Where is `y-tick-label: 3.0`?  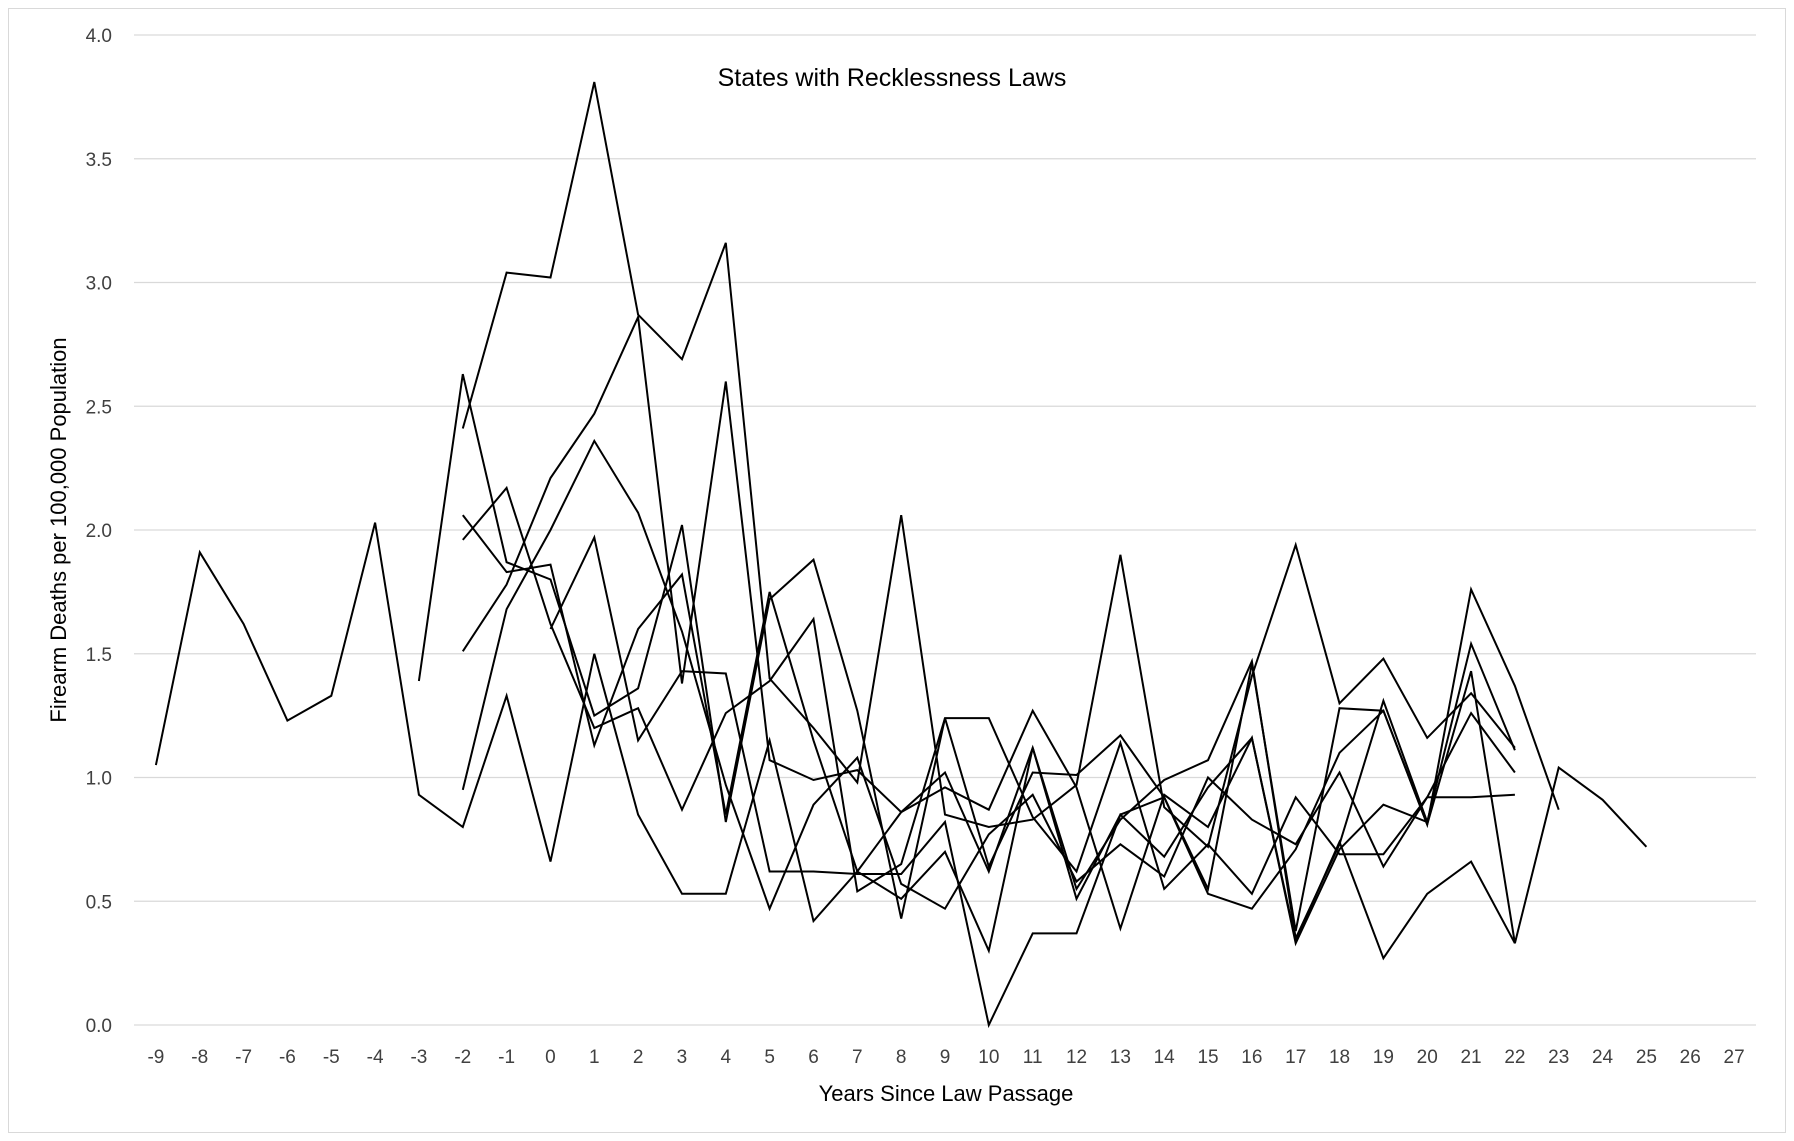 y-tick-label: 3.0 is located at coordinates (99, 284).